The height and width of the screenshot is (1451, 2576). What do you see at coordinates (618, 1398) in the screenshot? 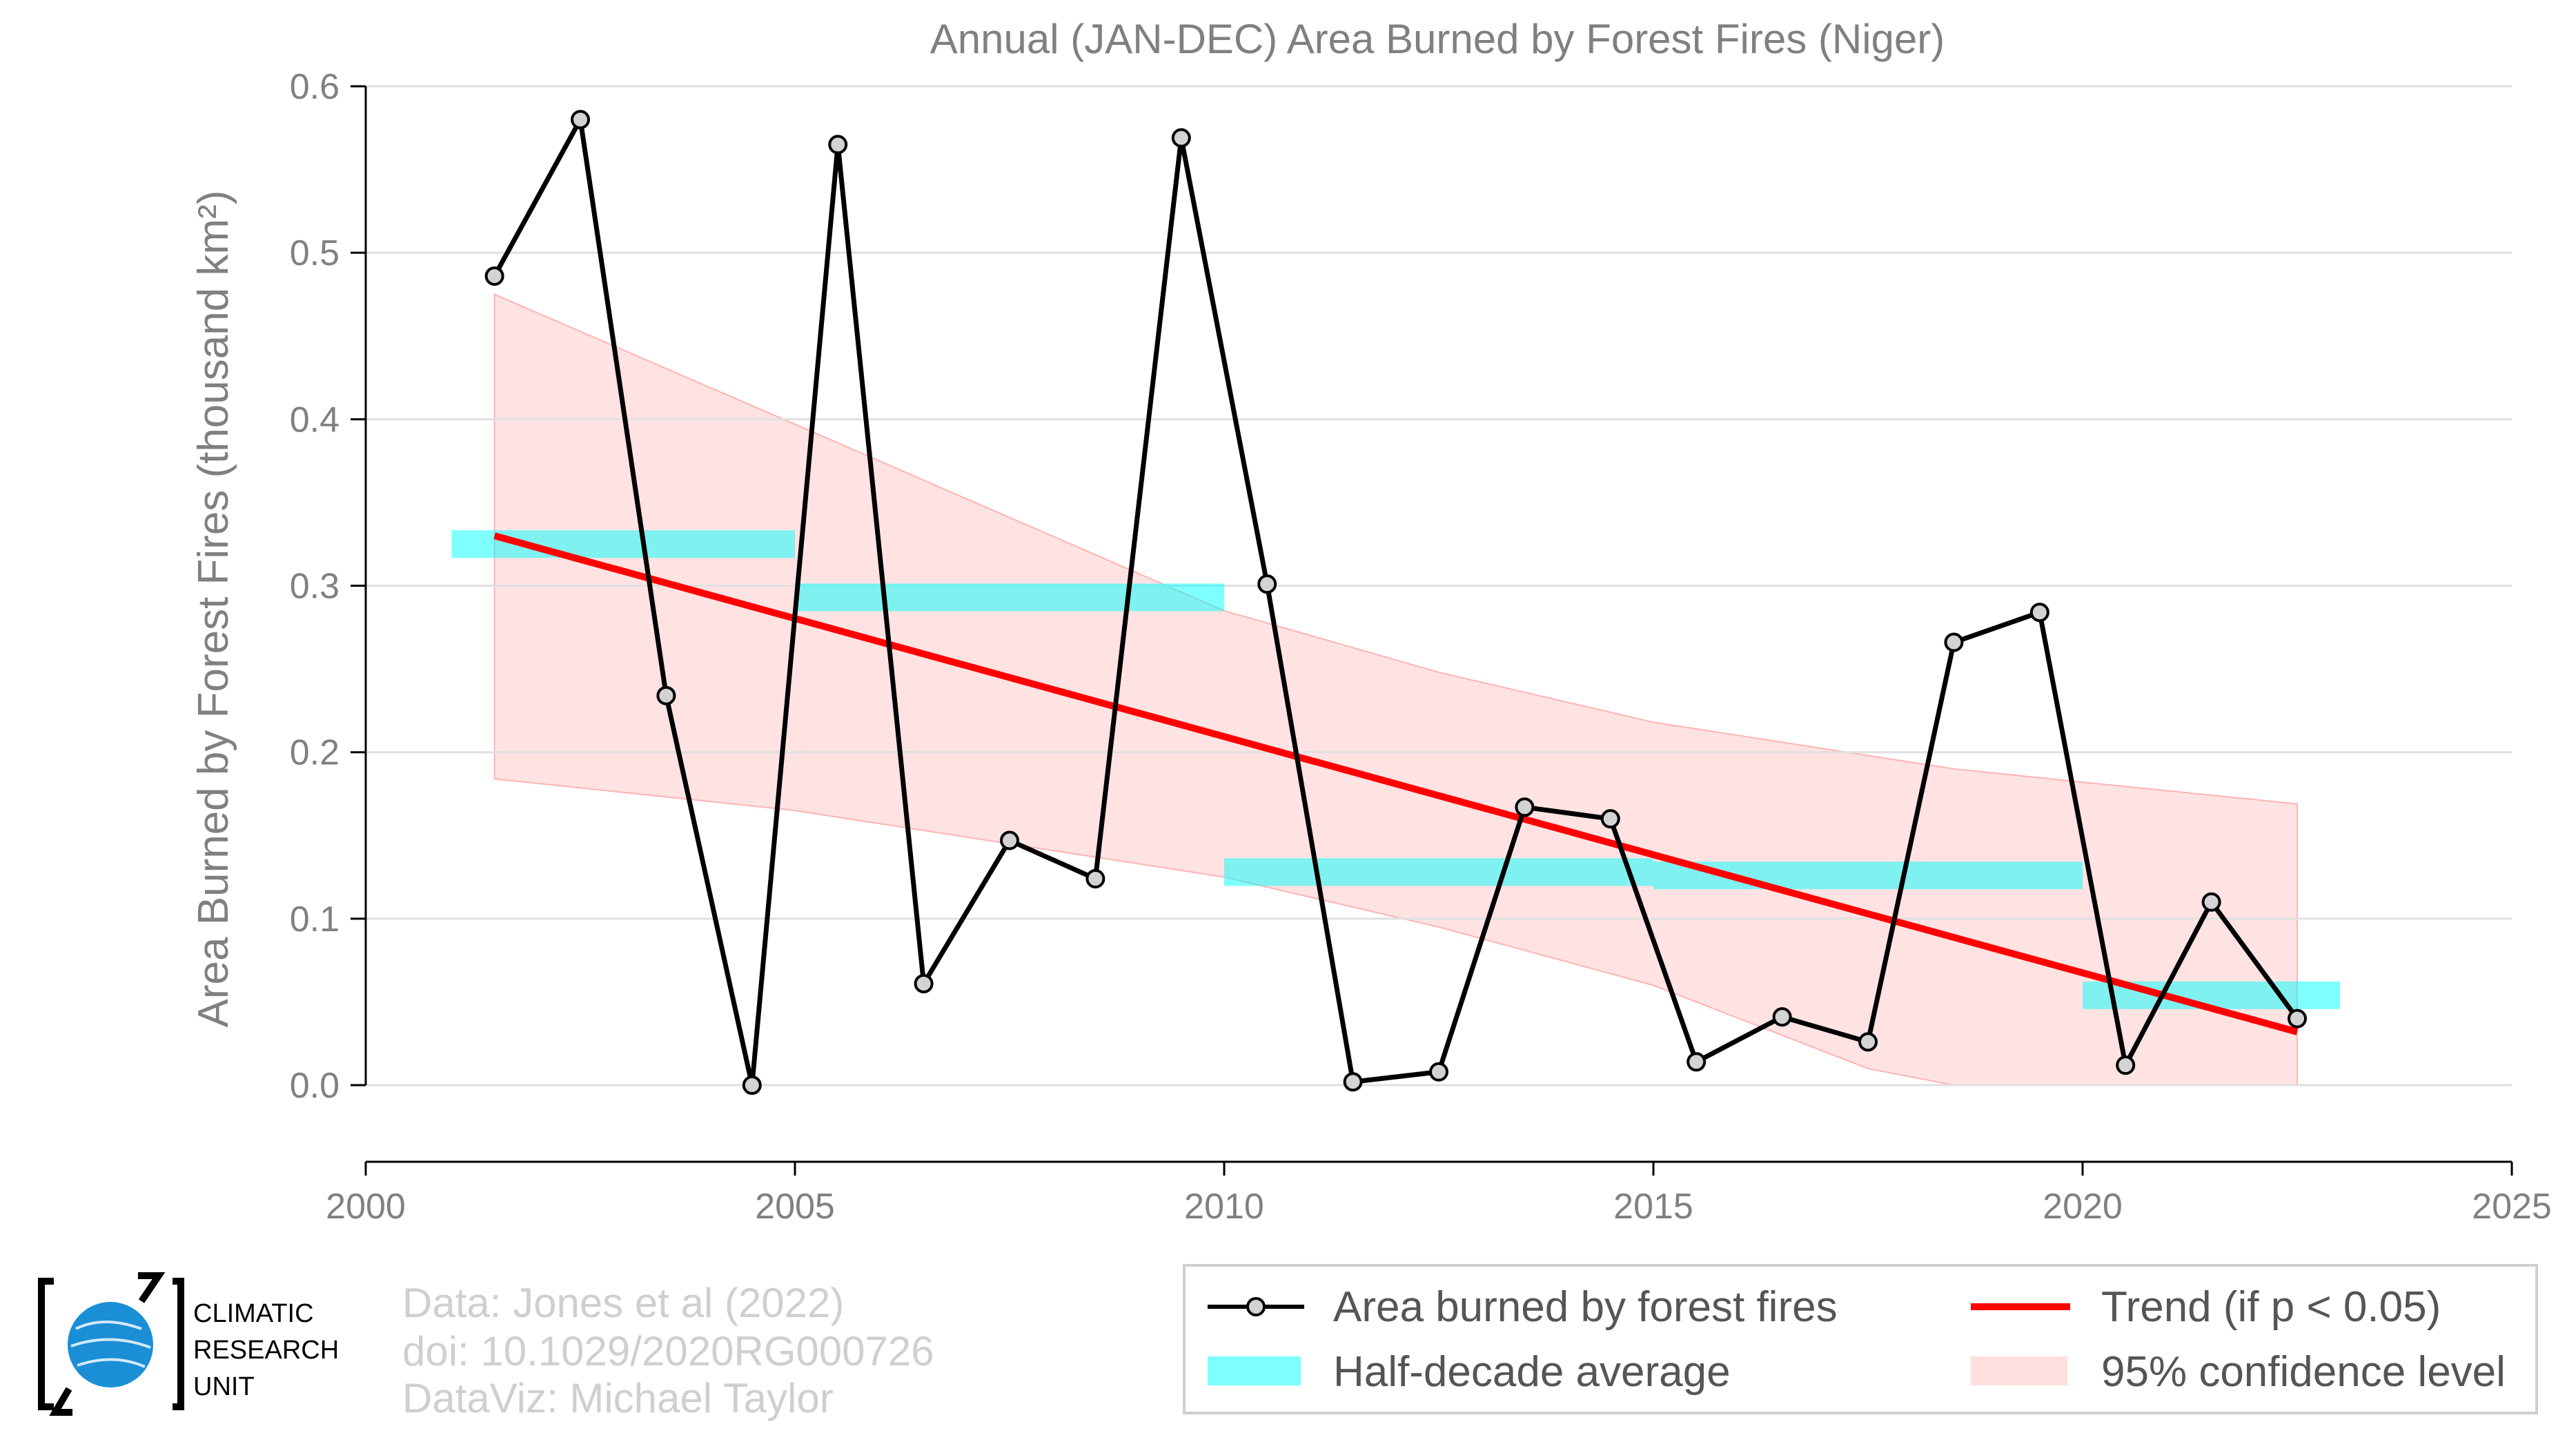
I see `credit-line-dataviz: DataViz: Michael Taylor` at bounding box center [618, 1398].